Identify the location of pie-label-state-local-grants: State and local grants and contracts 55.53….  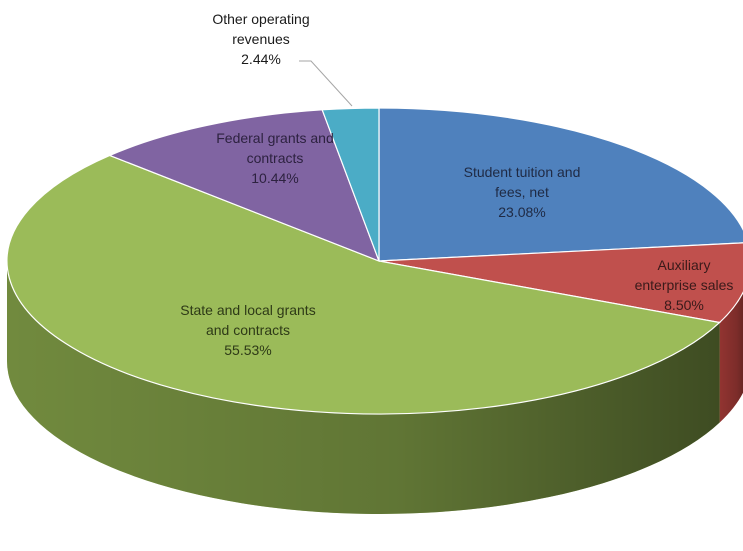
(247, 330).